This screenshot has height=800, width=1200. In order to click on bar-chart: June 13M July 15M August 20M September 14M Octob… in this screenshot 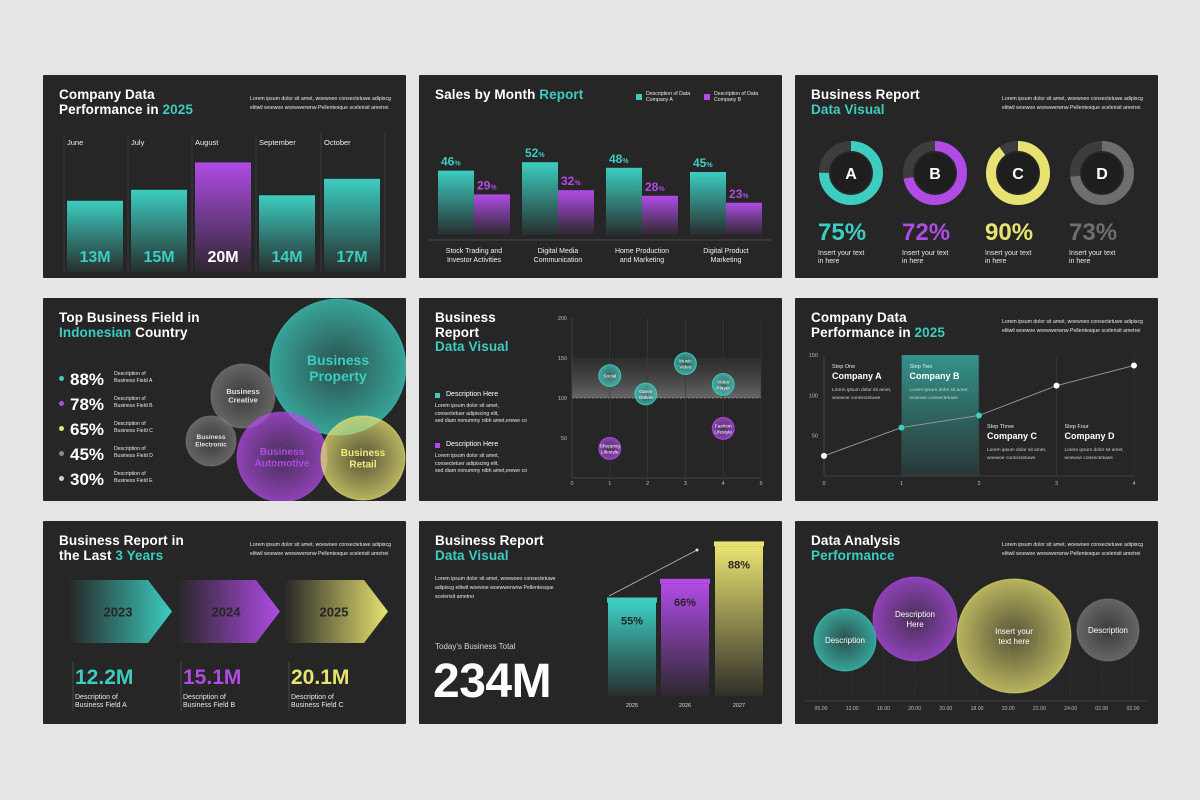, I will do `click(224, 202)`.